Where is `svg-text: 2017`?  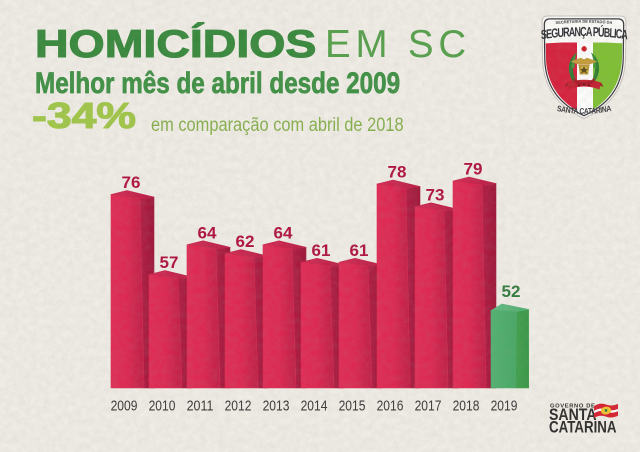 svg-text: 2017 is located at coordinates (428, 406).